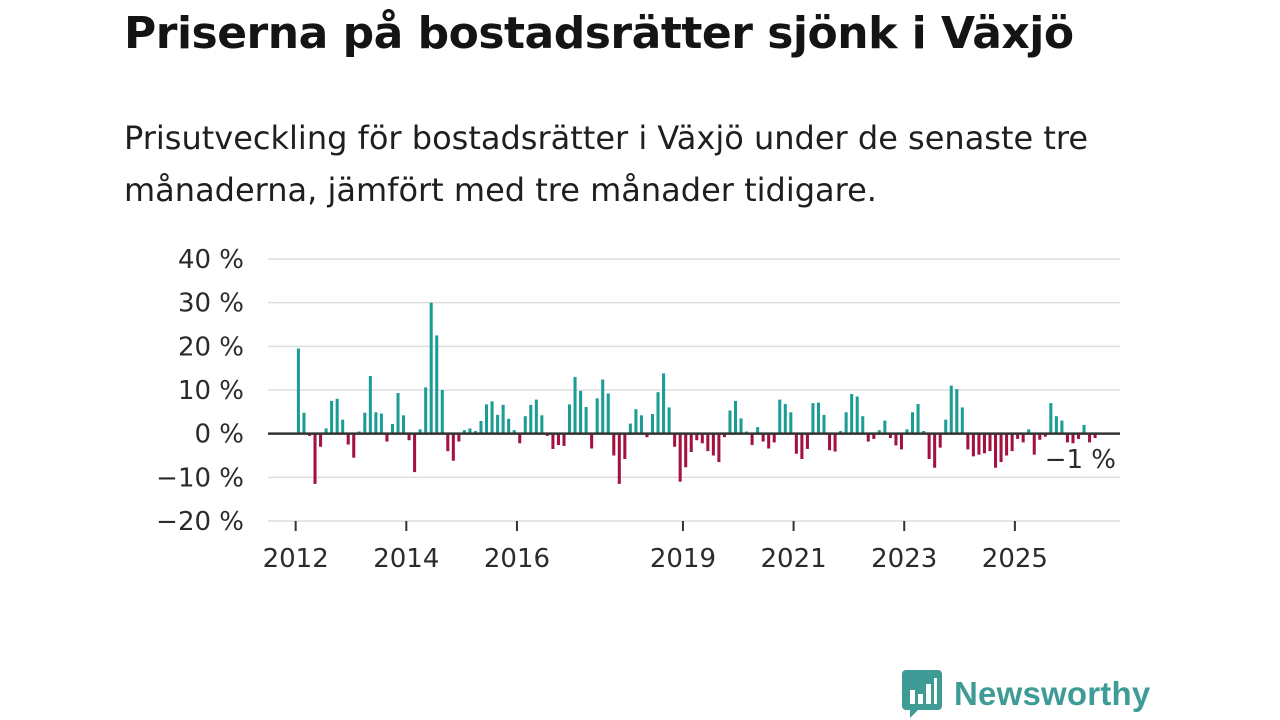 The height and width of the screenshot is (720, 1280). I want to click on x-tick-label: 2019, so click(683, 559).